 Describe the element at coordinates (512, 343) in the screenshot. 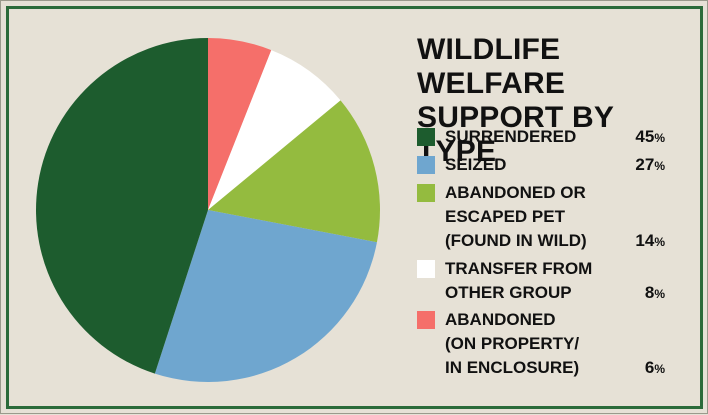

I see `legend-label: ABANDONED (ON PROPERTY/ IN ENCLOSURE)` at that location.